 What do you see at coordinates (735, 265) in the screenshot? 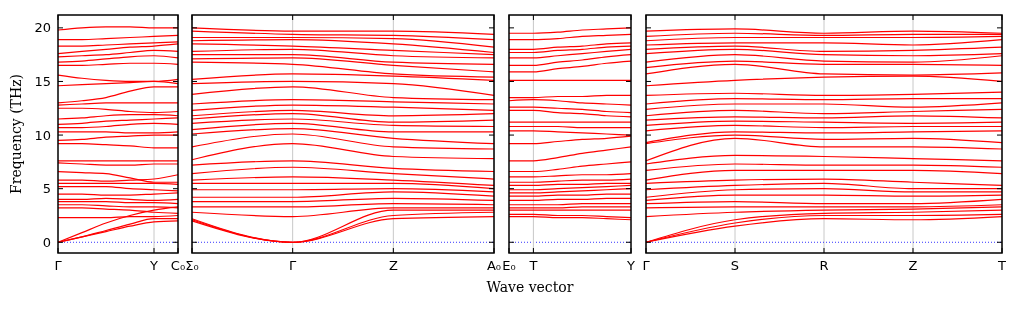
I see `x-tick-label: S` at bounding box center [735, 265].